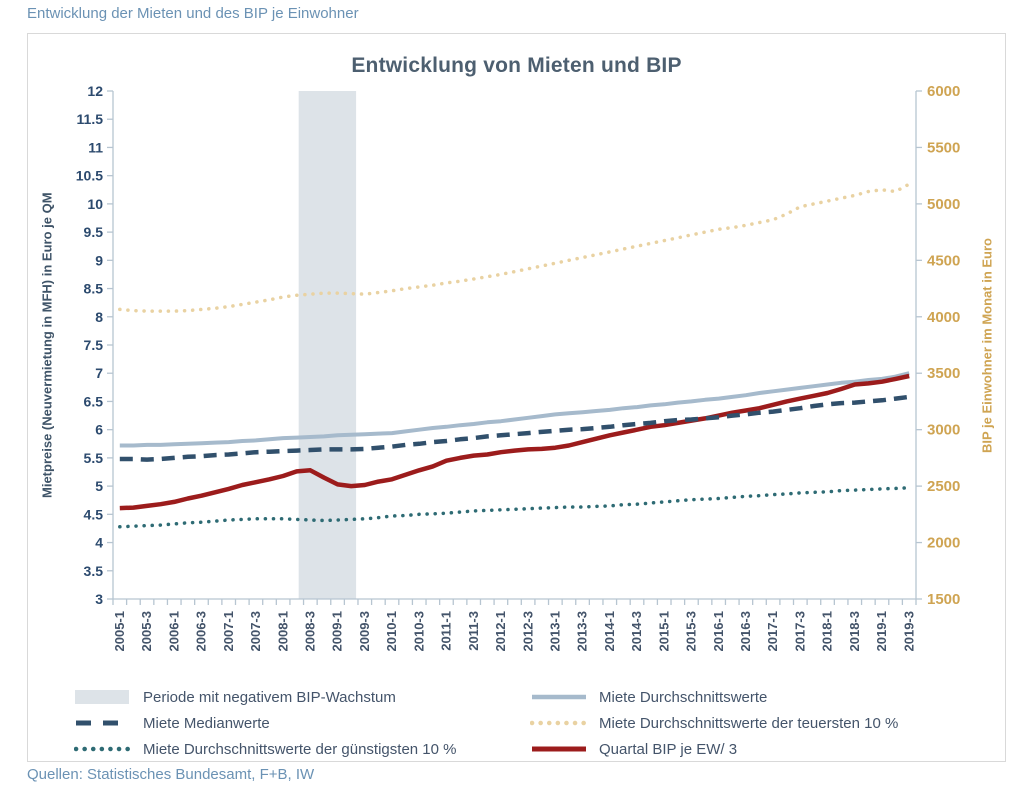 This screenshot has width=1024, height=803. Describe the element at coordinates (827, 631) in the screenshot. I see `x-axis-tick-label: 2018-1` at that location.